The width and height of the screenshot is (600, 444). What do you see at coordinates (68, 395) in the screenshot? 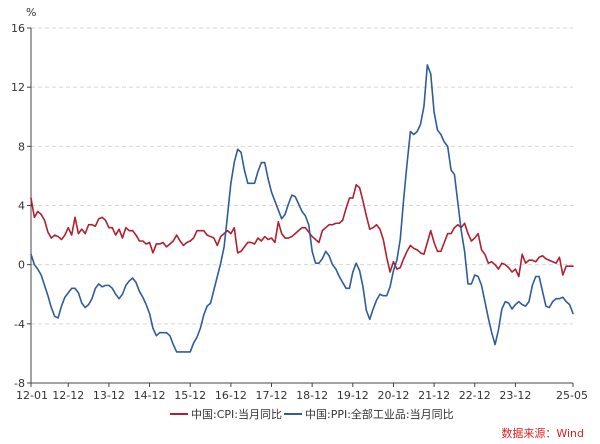
I see `x-tick-label: 12-12` at bounding box center [68, 395].